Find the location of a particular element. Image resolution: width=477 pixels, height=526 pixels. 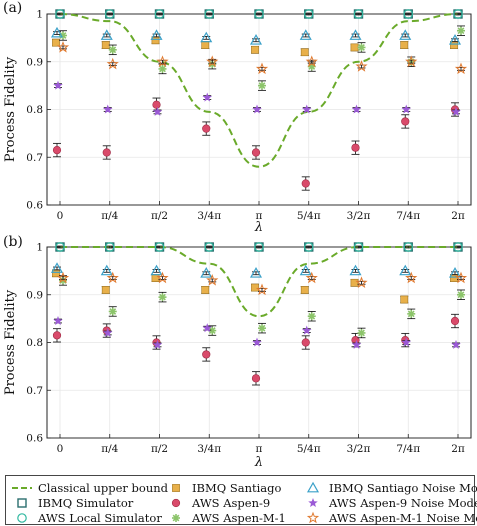

series-ibmq-santiago is located at coordinates (255, 286).